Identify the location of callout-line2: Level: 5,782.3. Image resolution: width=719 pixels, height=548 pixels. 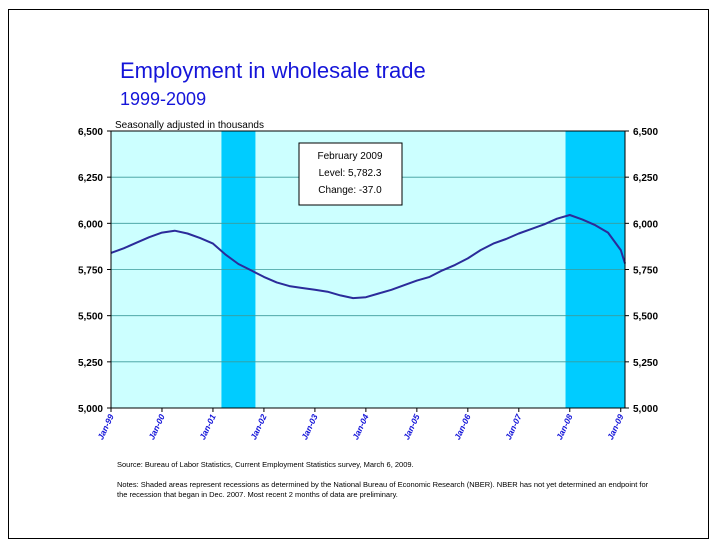
(350, 173).